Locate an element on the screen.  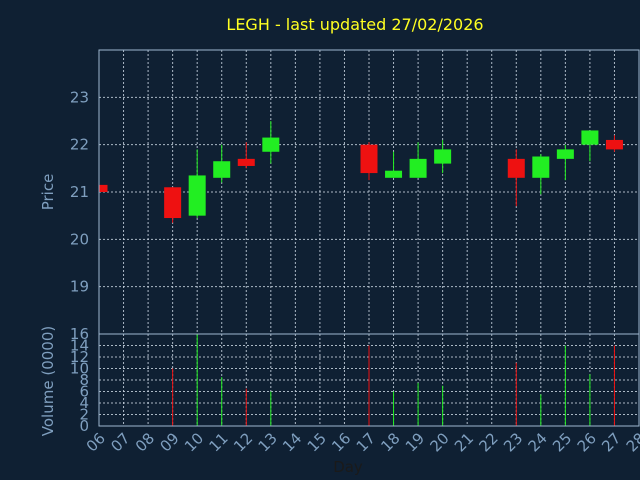
volume-tick-label: 16 is located at coordinates (79, 334).